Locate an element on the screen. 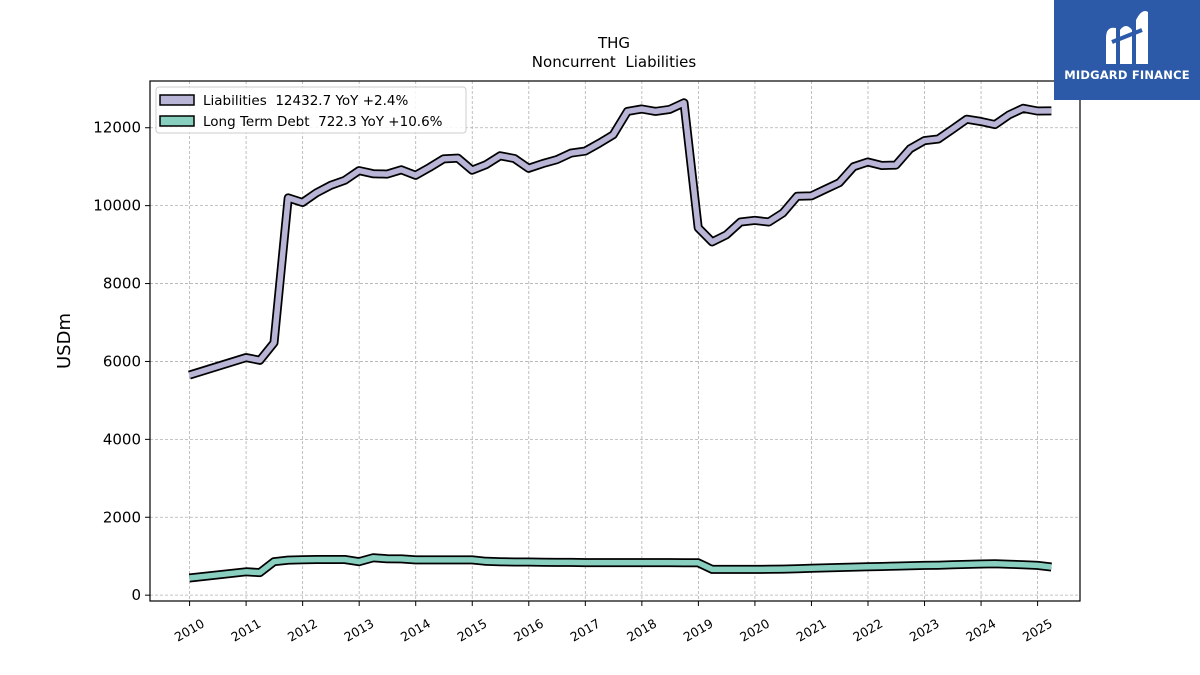 This screenshot has width=1200, height=675. y-axis: 0 2000 4000 6000 8000 10000 12000 is located at coordinates (121, 361).